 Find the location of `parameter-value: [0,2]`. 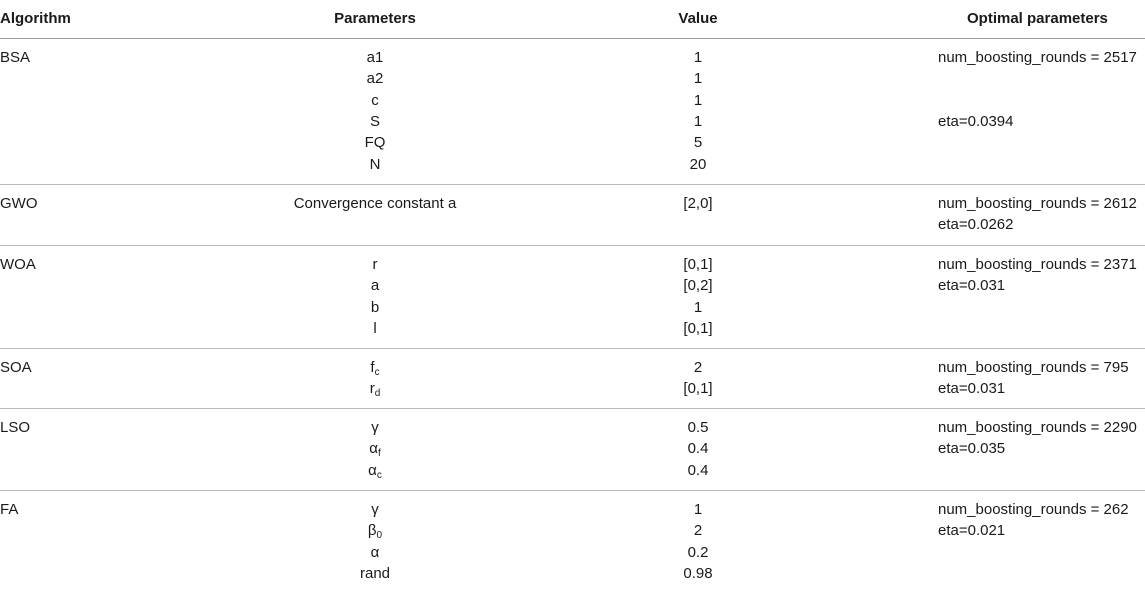

parameter-value: [0,2] is located at coordinates (698, 286).